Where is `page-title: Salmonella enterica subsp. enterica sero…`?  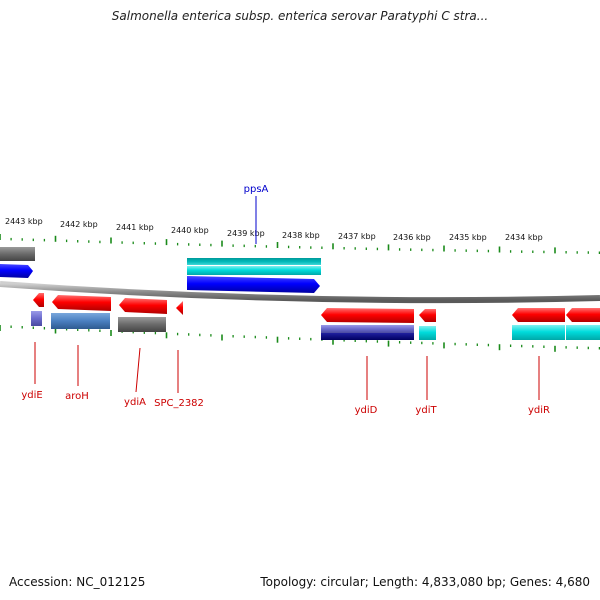
page-title: Salmonella enterica subsp. enterica sero… is located at coordinates (300, 16).